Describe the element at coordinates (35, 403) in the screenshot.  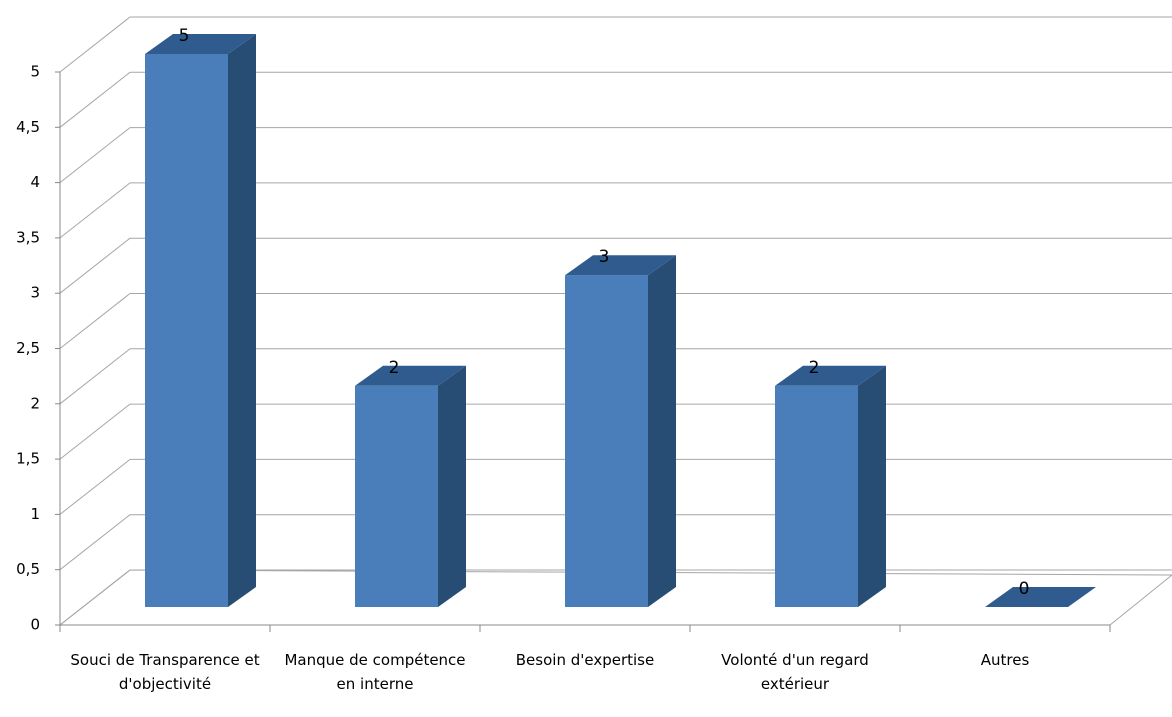
I see `y-tick-label: 2` at that location.